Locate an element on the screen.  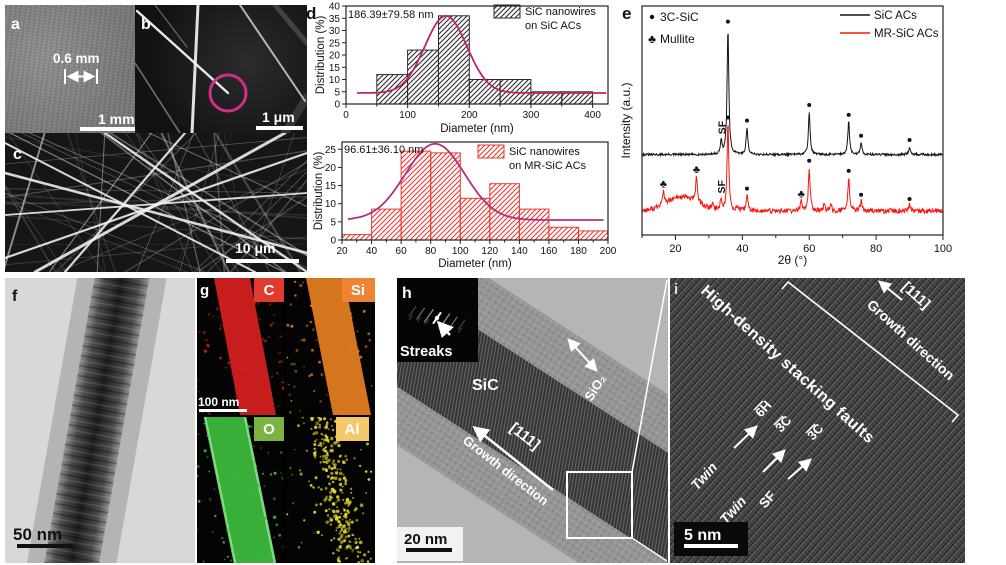
legend-line-2: on MR-SiC ACs is located at coordinates (548, 166).